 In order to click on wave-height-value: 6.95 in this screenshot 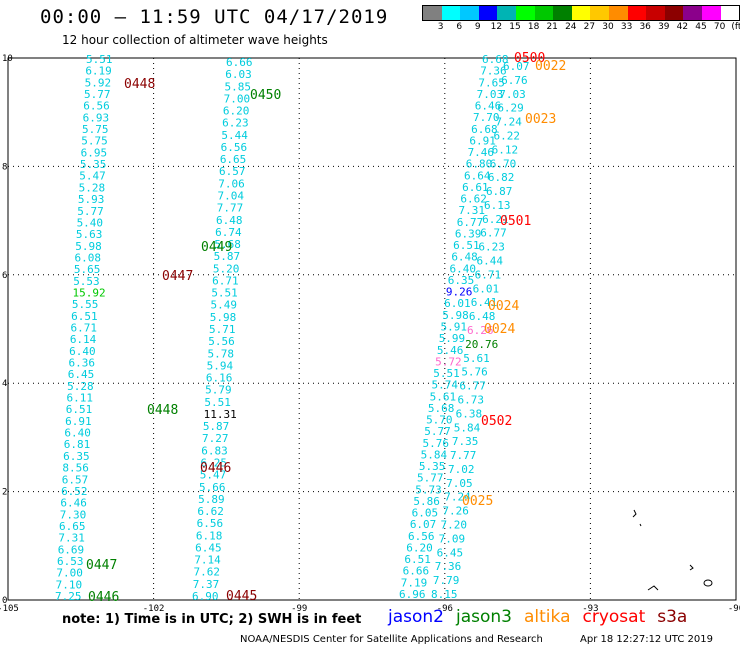, I will do `click(94, 152)`.